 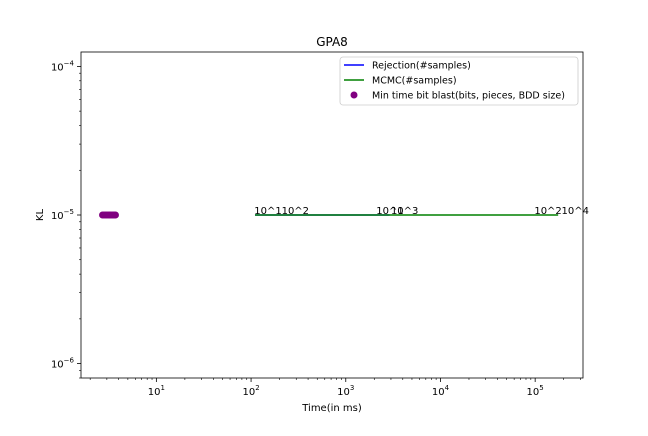 What do you see at coordinates (40, 215) in the screenshot?
I see `y-axis-label: KL` at bounding box center [40, 215].